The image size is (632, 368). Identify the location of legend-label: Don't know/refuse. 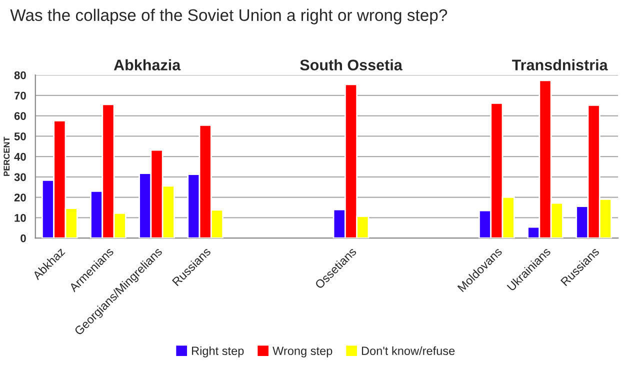
(408, 351).